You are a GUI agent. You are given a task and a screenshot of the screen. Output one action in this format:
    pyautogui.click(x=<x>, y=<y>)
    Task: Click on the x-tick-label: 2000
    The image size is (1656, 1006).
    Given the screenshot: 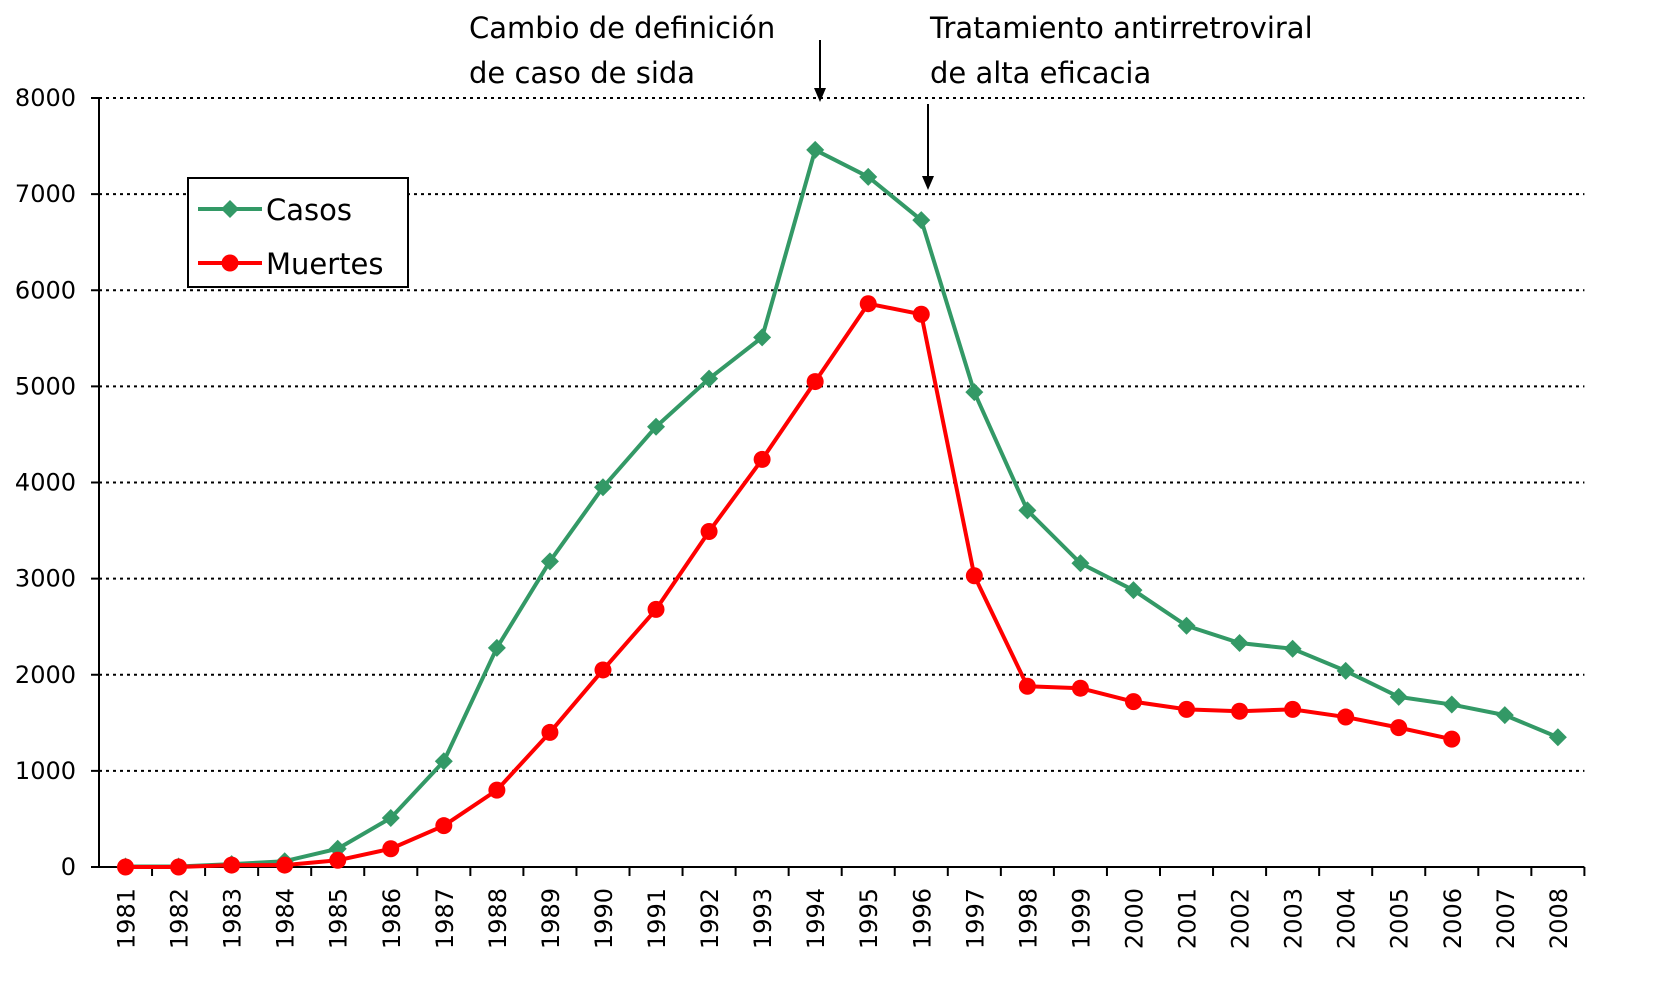 What is the action you would take?
    pyautogui.click(x=1134, y=918)
    